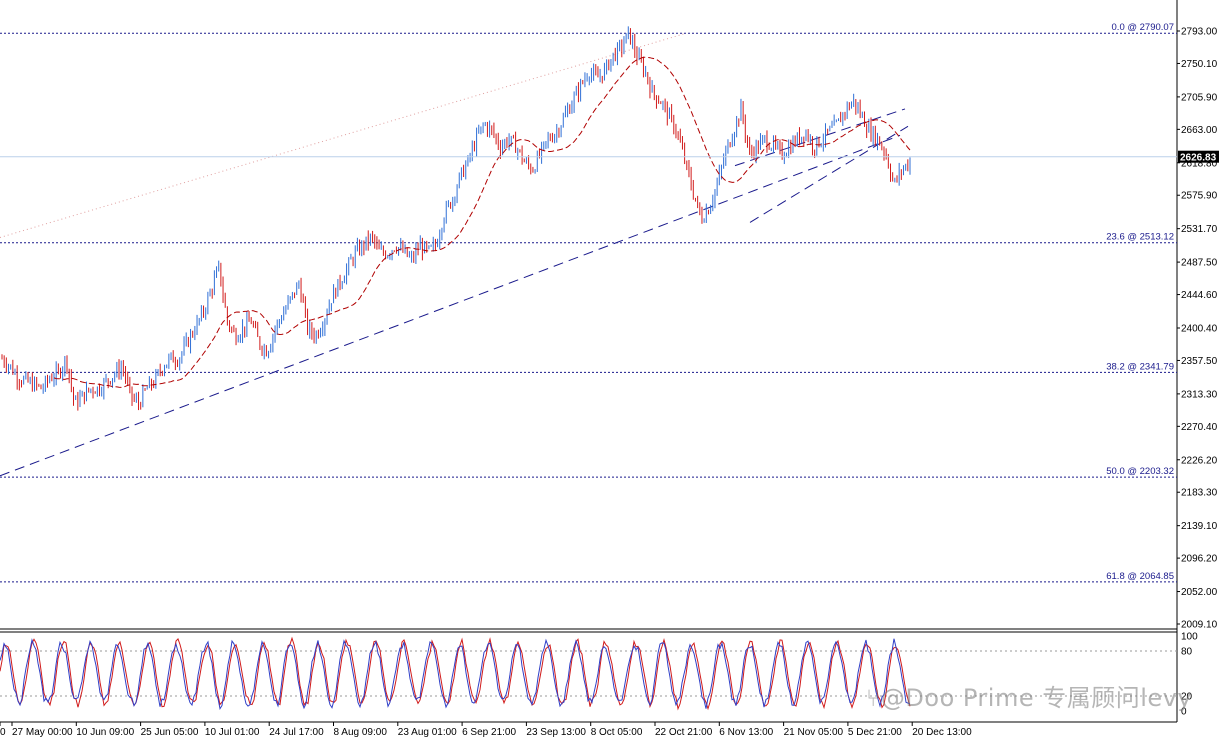 This screenshot has height=743, width=1221. I want to click on time-tick-label-14: 5 Dec 21:00, so click(875, 732).